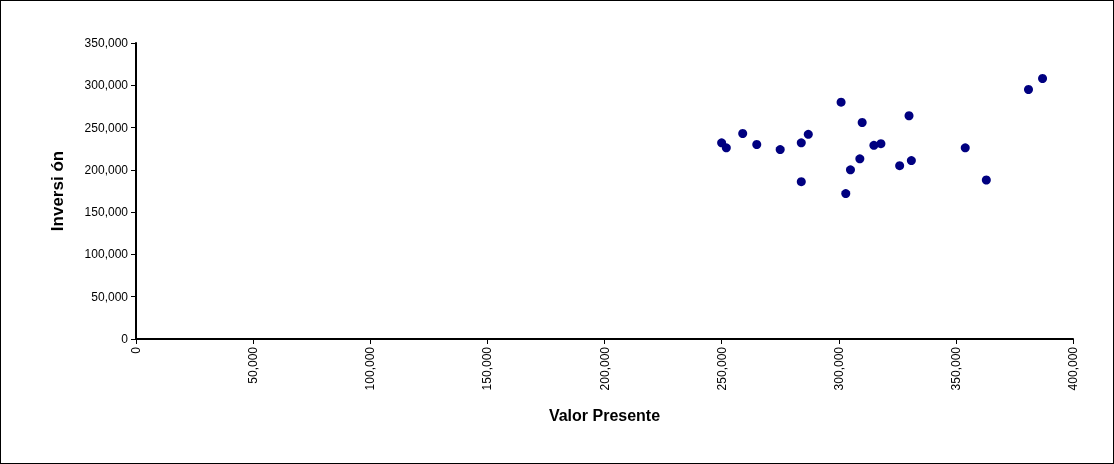 The width and height of the screenshot is (1114, 464). What do you see at coordinates (838, 368) in the screenshot?
I see `x-tick-label: 300,000` at bounding box center [838, 368].